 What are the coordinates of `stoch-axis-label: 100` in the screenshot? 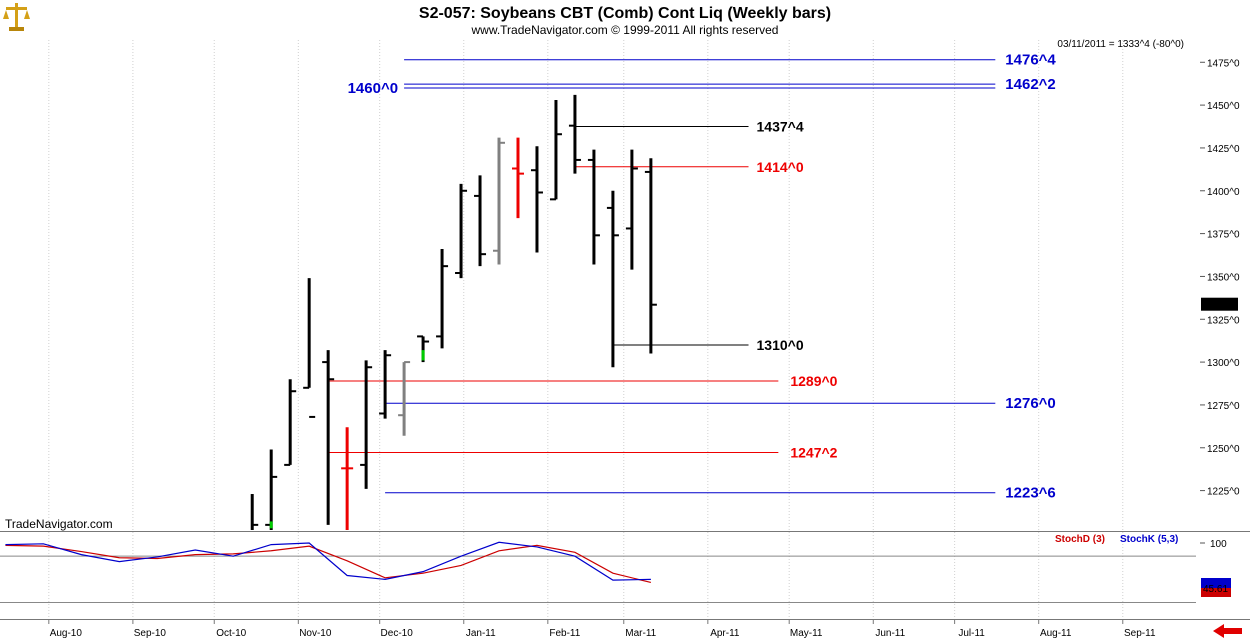 It's located at (1218, 544).